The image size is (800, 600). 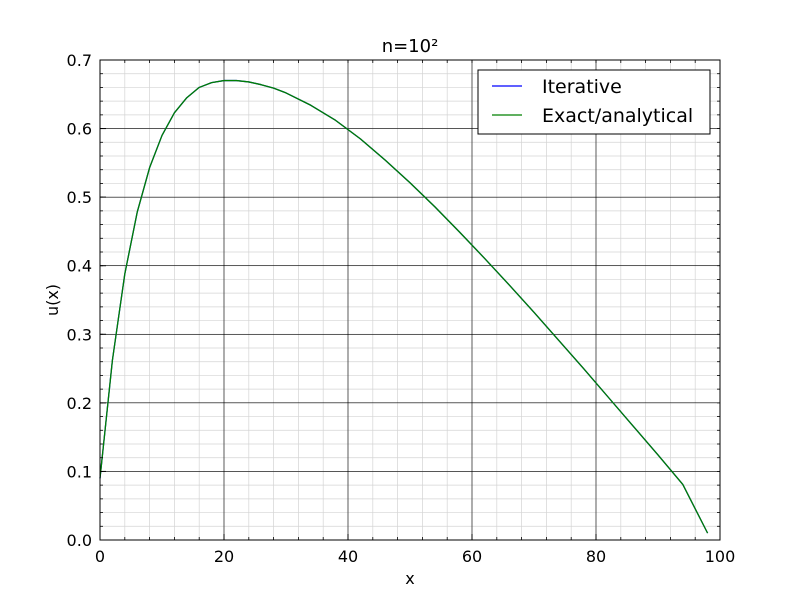 What do you see at coordinates (79, 334) in the screenshot?
I see `y-tick-label: 0.3` at bounding box center [79, 334].